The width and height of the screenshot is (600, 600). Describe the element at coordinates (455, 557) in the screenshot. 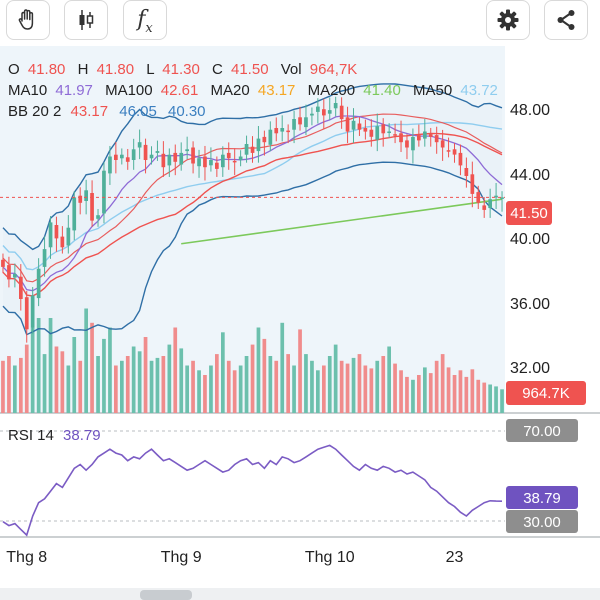

I see `time-axis-label: 23` at that location.